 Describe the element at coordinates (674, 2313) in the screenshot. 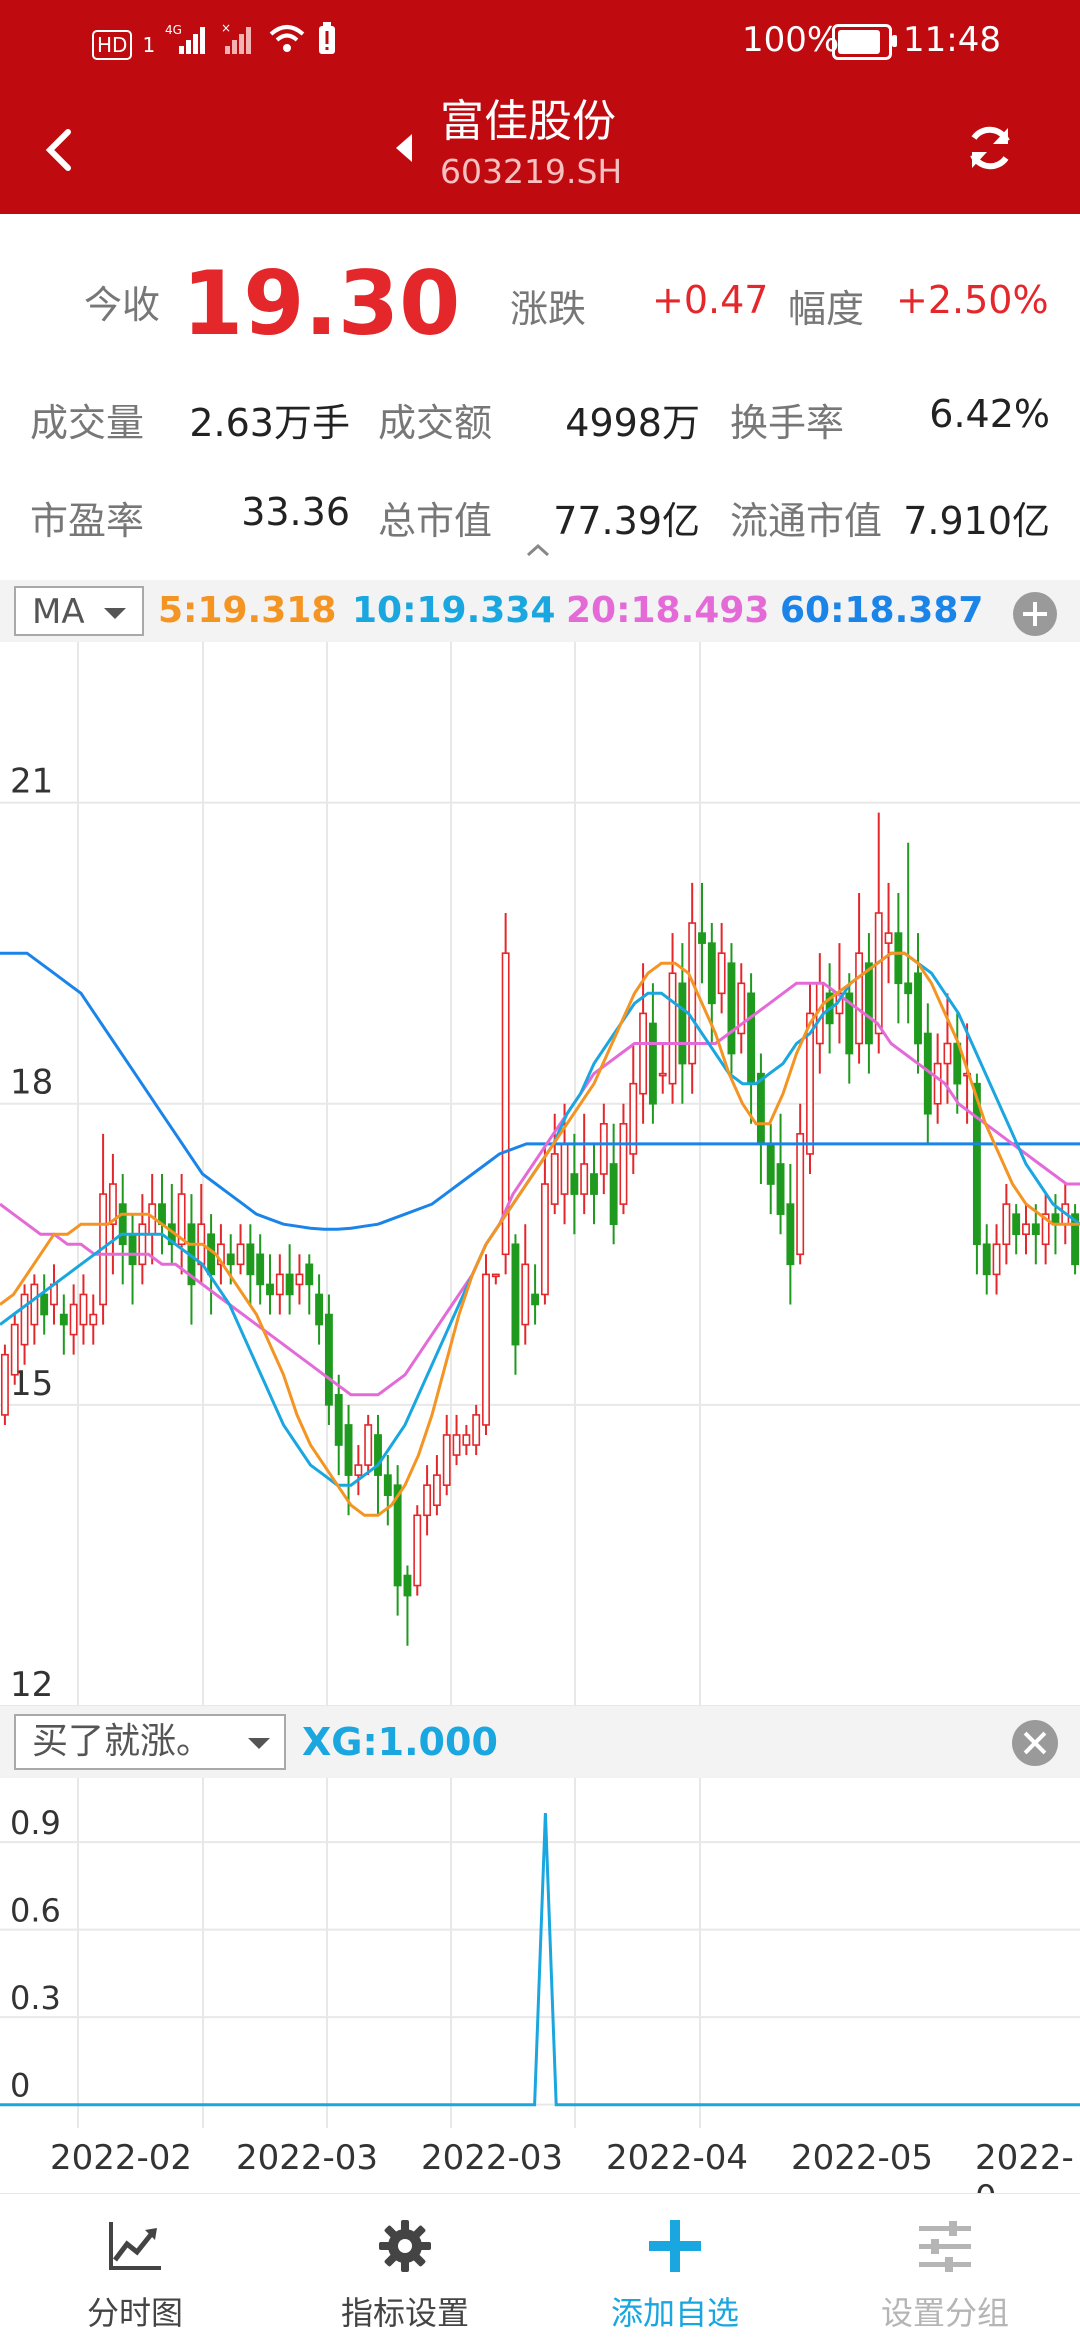

I see `nav-label: 添加自选` at that location.